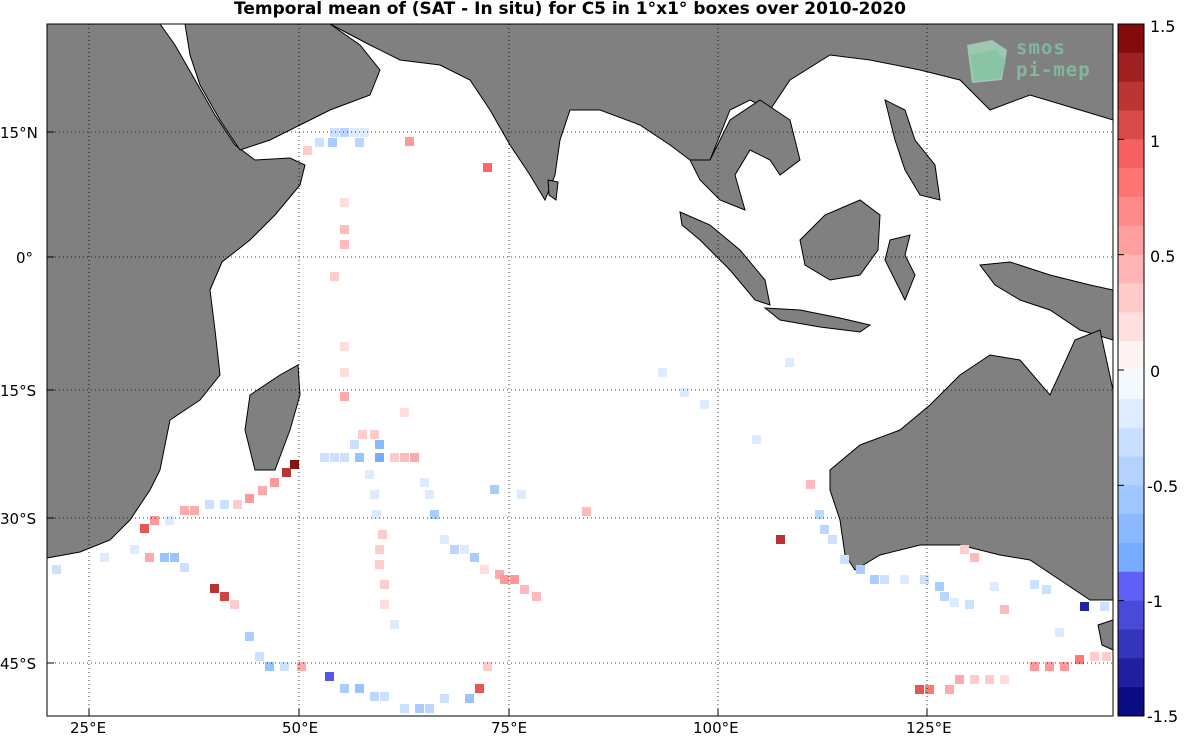 This screenshot has width=1188, height=738. I want to click on sulawesi-land, so click(900, 268).